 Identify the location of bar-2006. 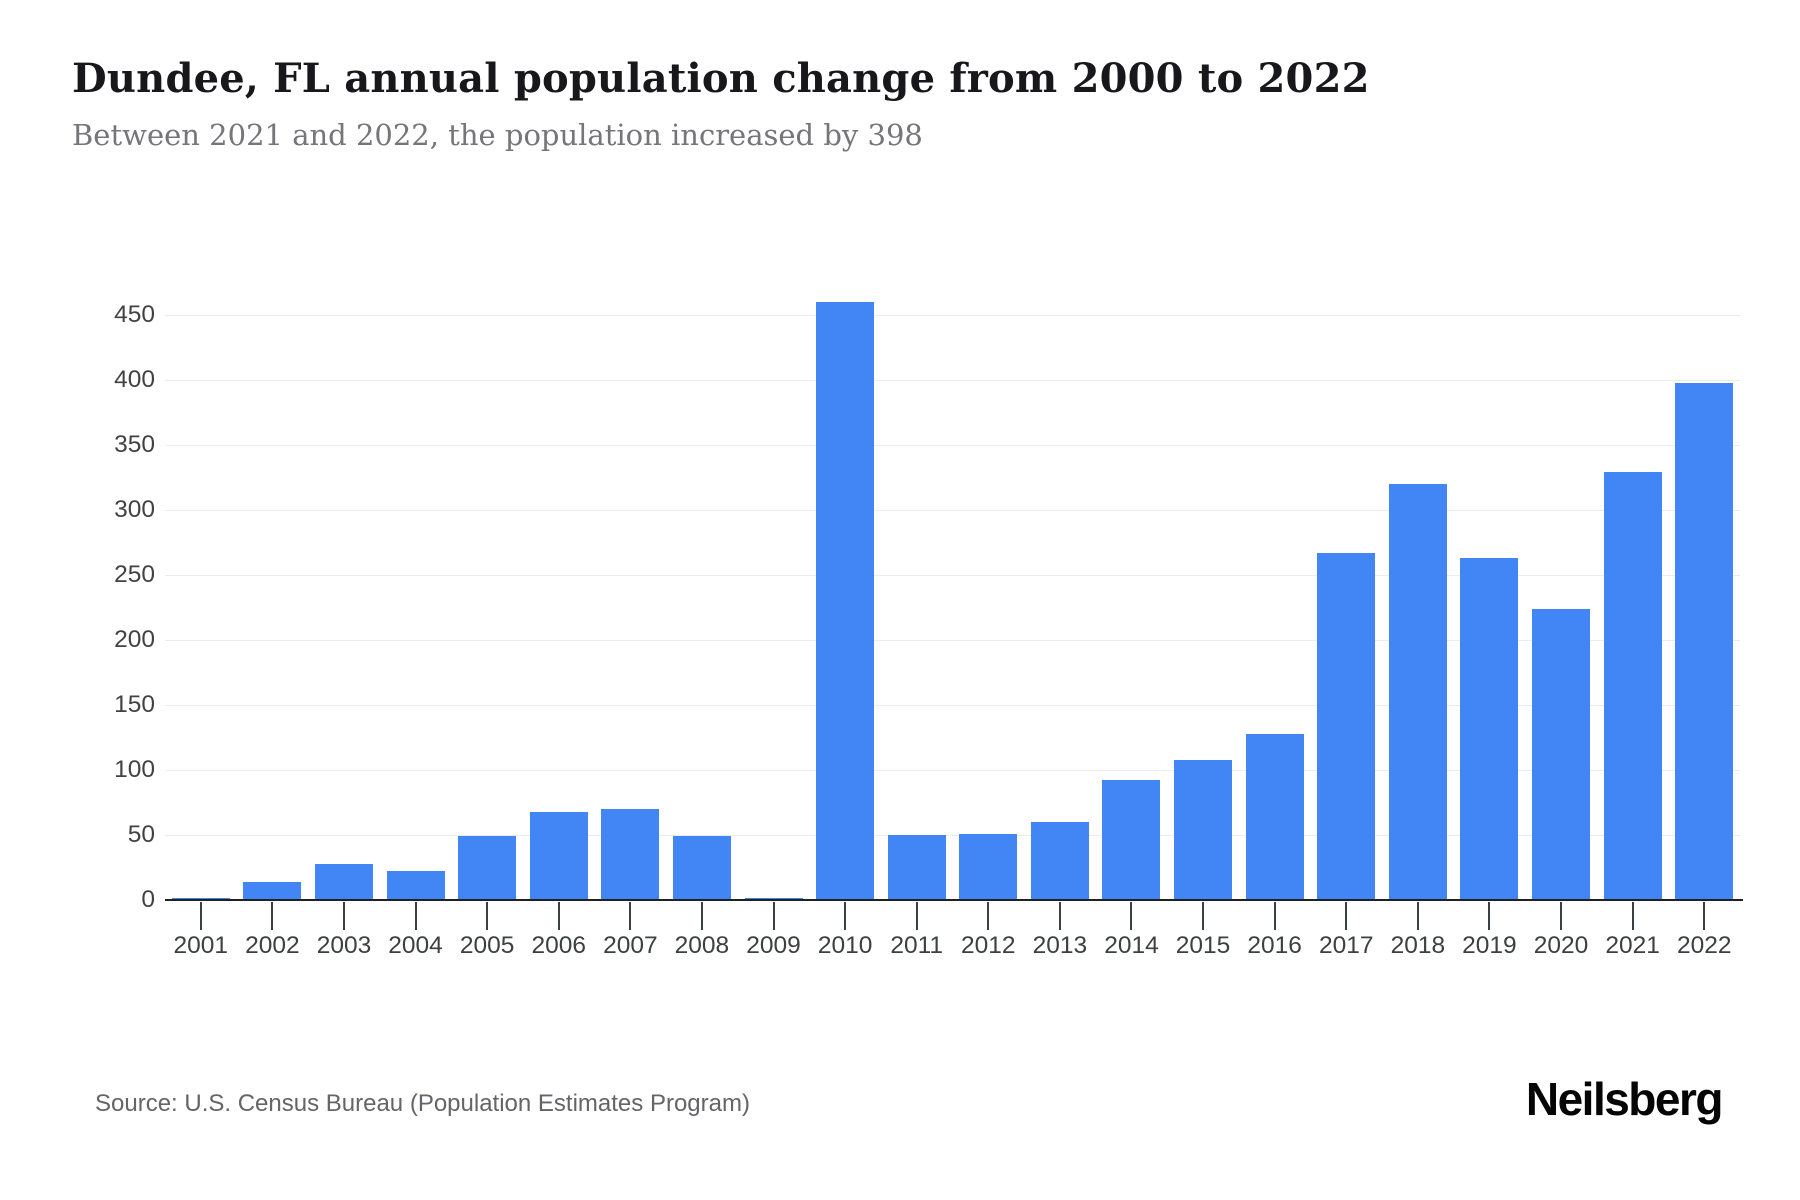
(558, 856).